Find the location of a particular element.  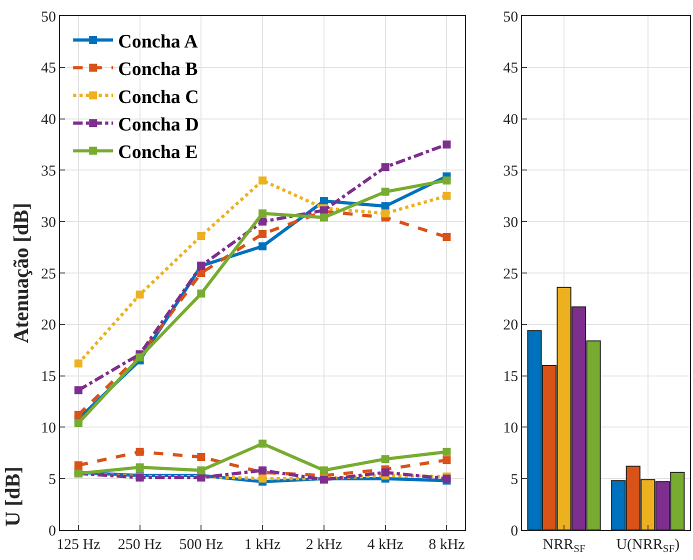

x-tick-label: 1 kHz is located at coordinates (263, 545).